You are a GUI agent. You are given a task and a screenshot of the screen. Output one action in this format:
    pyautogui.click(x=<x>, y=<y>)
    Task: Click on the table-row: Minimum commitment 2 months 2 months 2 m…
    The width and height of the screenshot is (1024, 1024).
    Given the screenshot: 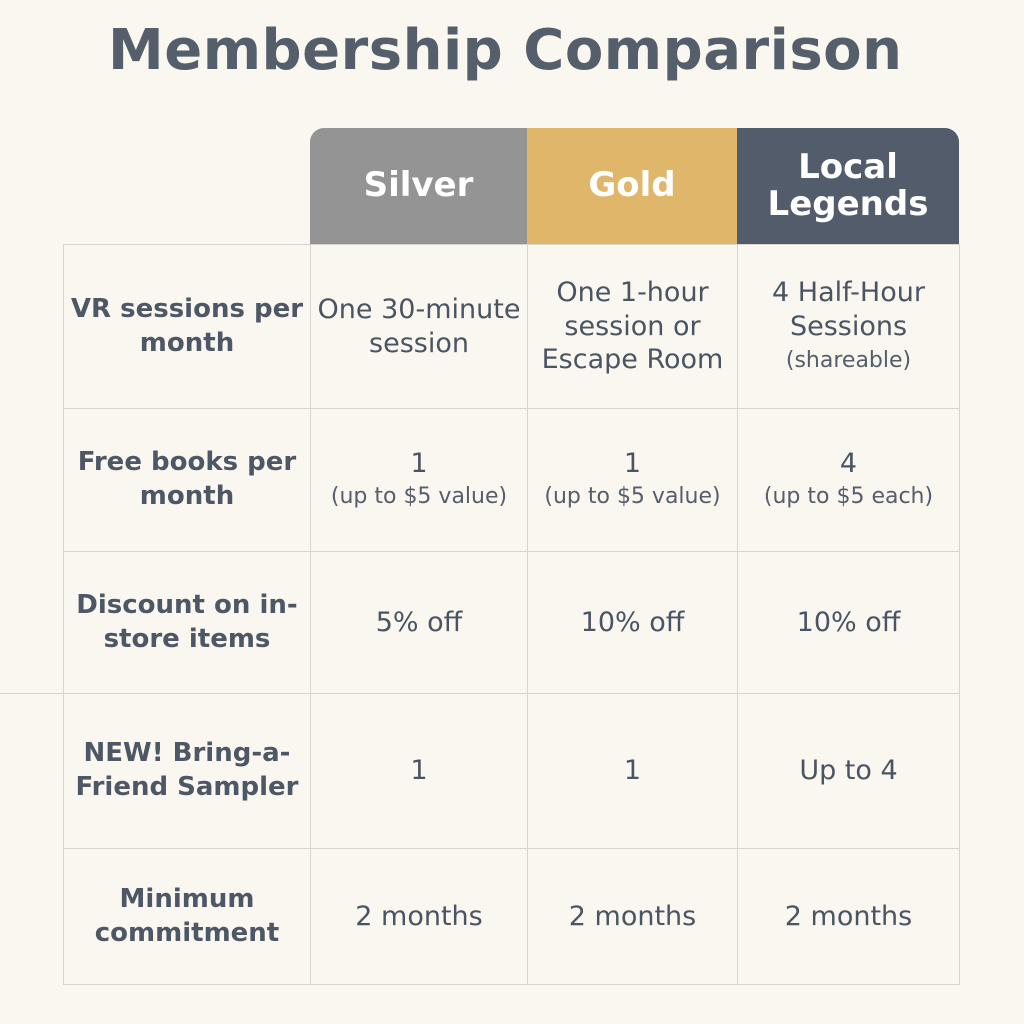 What is the action you would take?
    pyautogui.click(x=511, y=916)
    